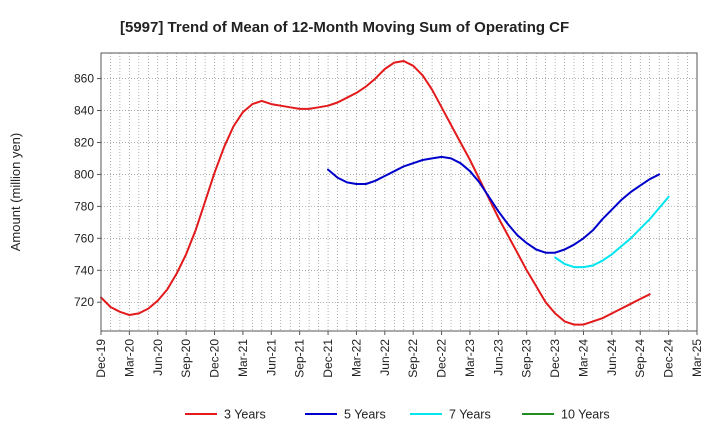  I want to click on x-tick-label: Mar-22, so click(356, 358).